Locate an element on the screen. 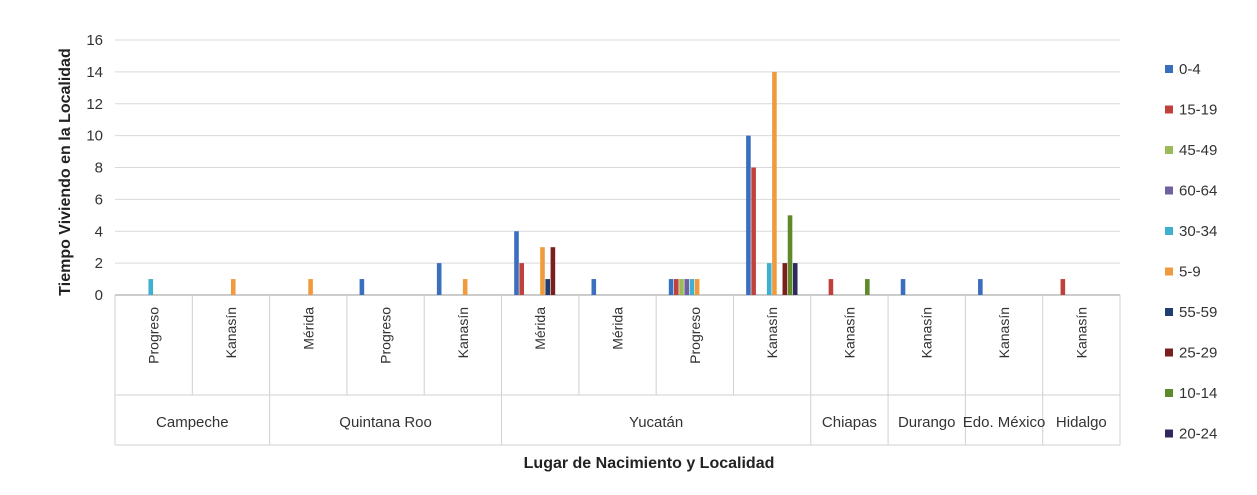  y-axis-ticks: 0 2 4 6 8 10 12 14 16 is located at coordinates (94, 168).